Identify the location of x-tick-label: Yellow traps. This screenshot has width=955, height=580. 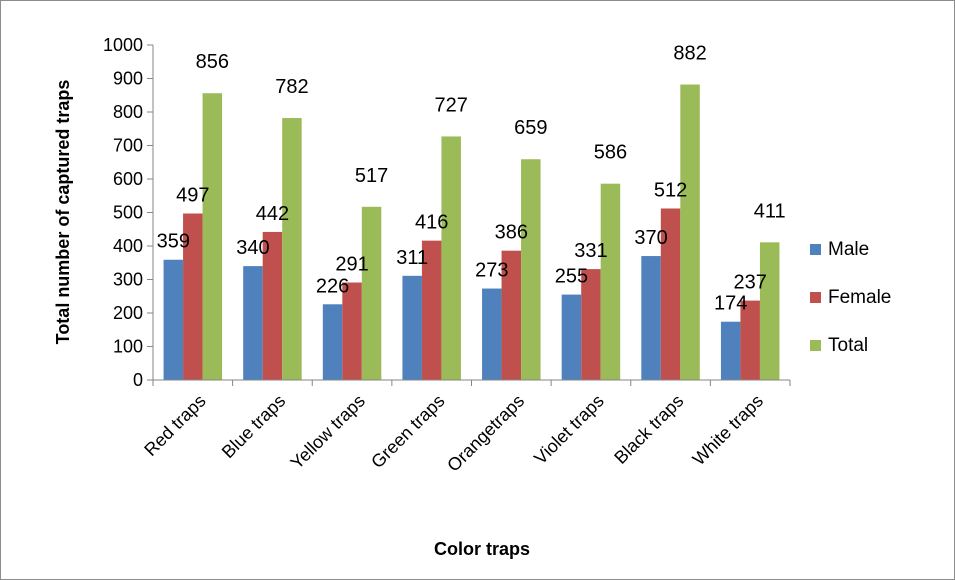
(328, 432).